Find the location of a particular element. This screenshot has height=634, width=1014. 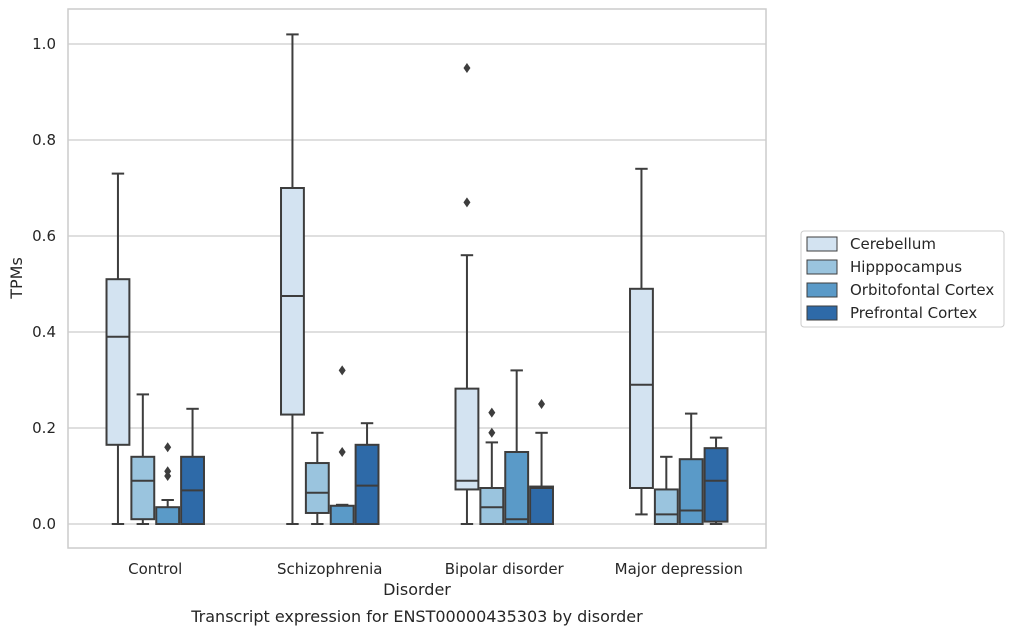

legend-label: Prefrontal Cortex is located at coordinates (913, 313).